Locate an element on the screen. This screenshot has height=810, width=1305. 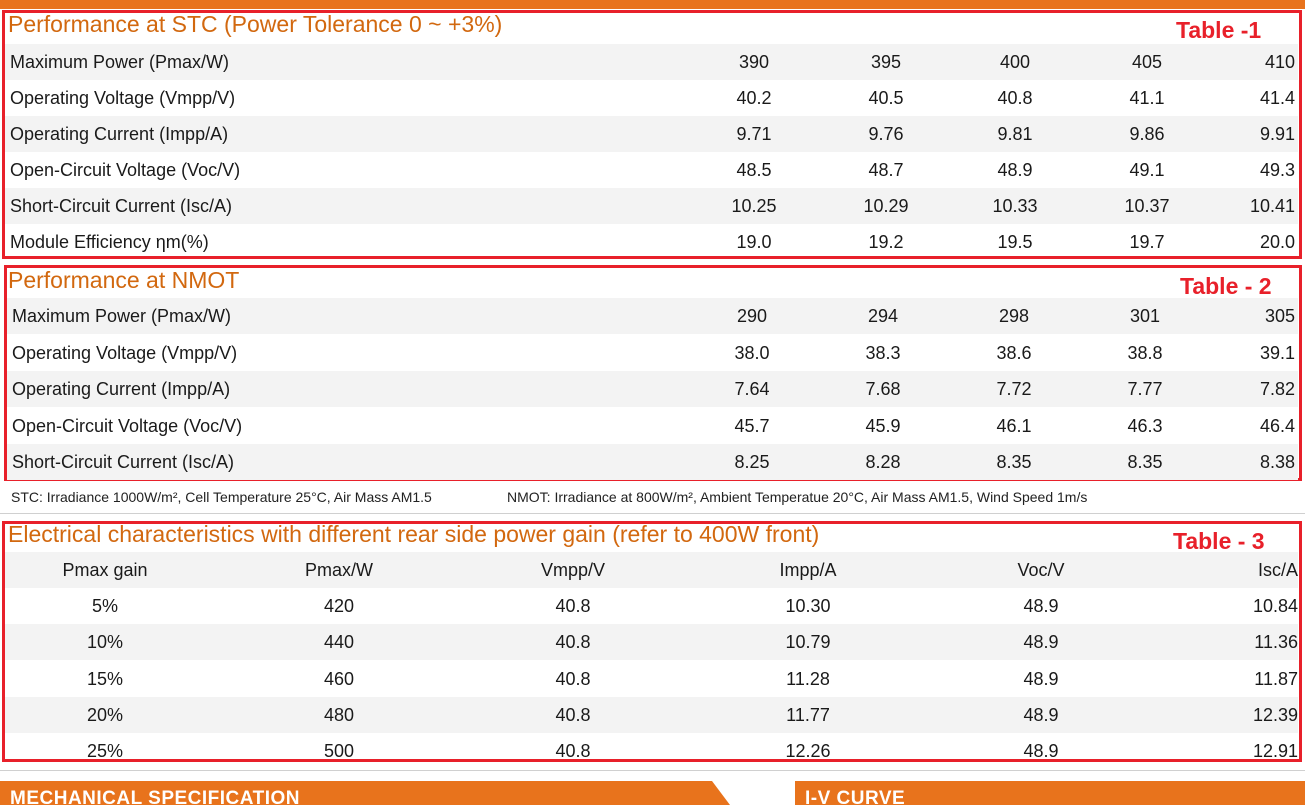
table-cell: 290 is located at coordinates (752, 316).